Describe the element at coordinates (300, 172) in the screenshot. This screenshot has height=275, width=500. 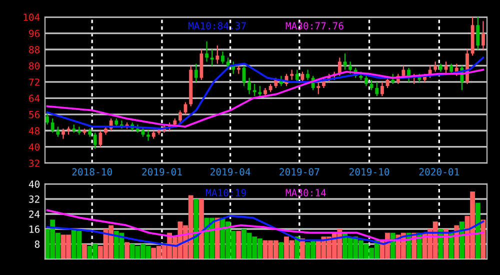
I see `x-tick-label: 2019-07` at that location.